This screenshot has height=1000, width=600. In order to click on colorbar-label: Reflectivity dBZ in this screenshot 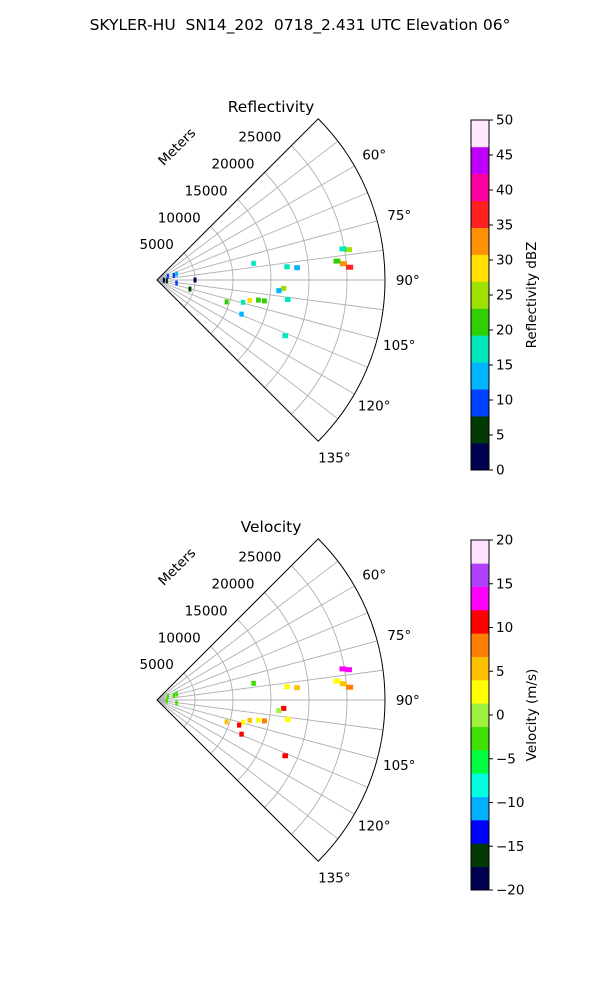, I will do `click(532, 295)`.